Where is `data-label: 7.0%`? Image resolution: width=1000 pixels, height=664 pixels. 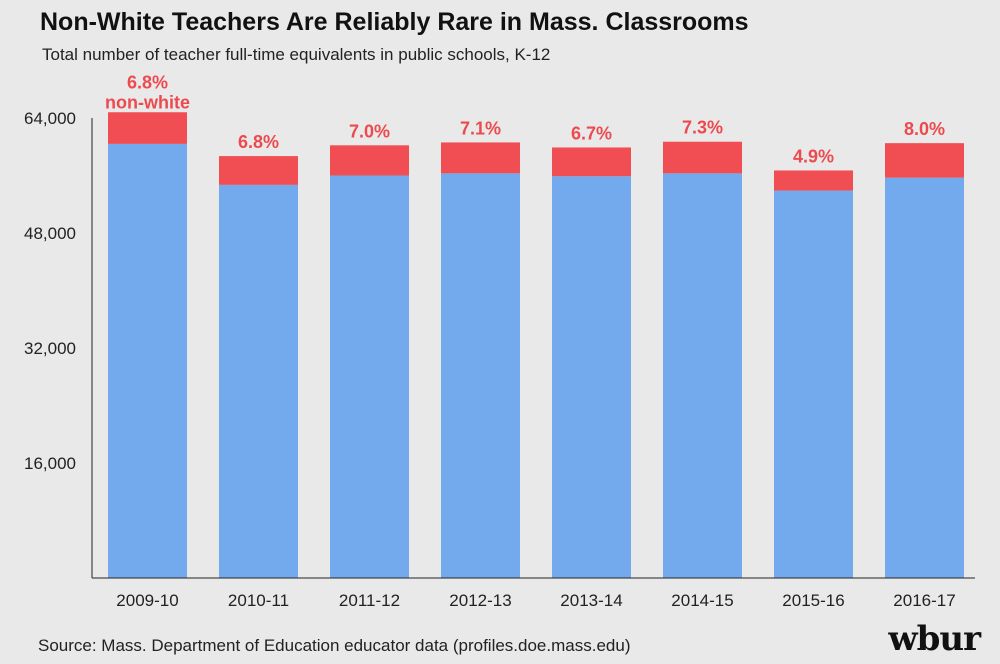
data-label: 7.0% is located at coordinates (369, 131).